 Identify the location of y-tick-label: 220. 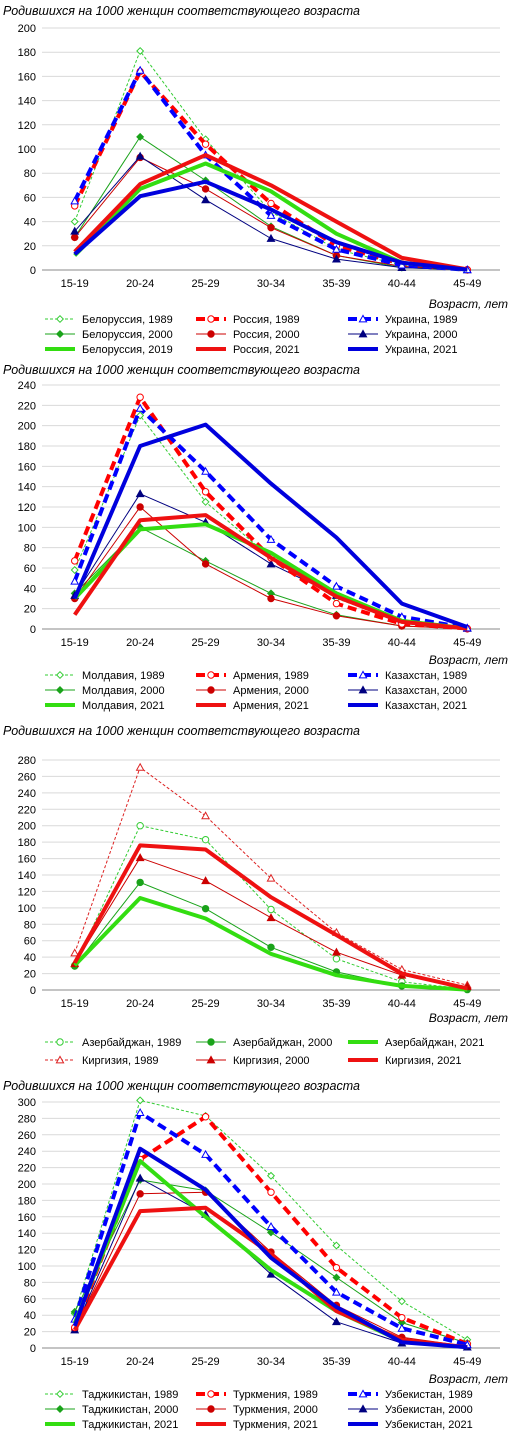
(27, 1169).